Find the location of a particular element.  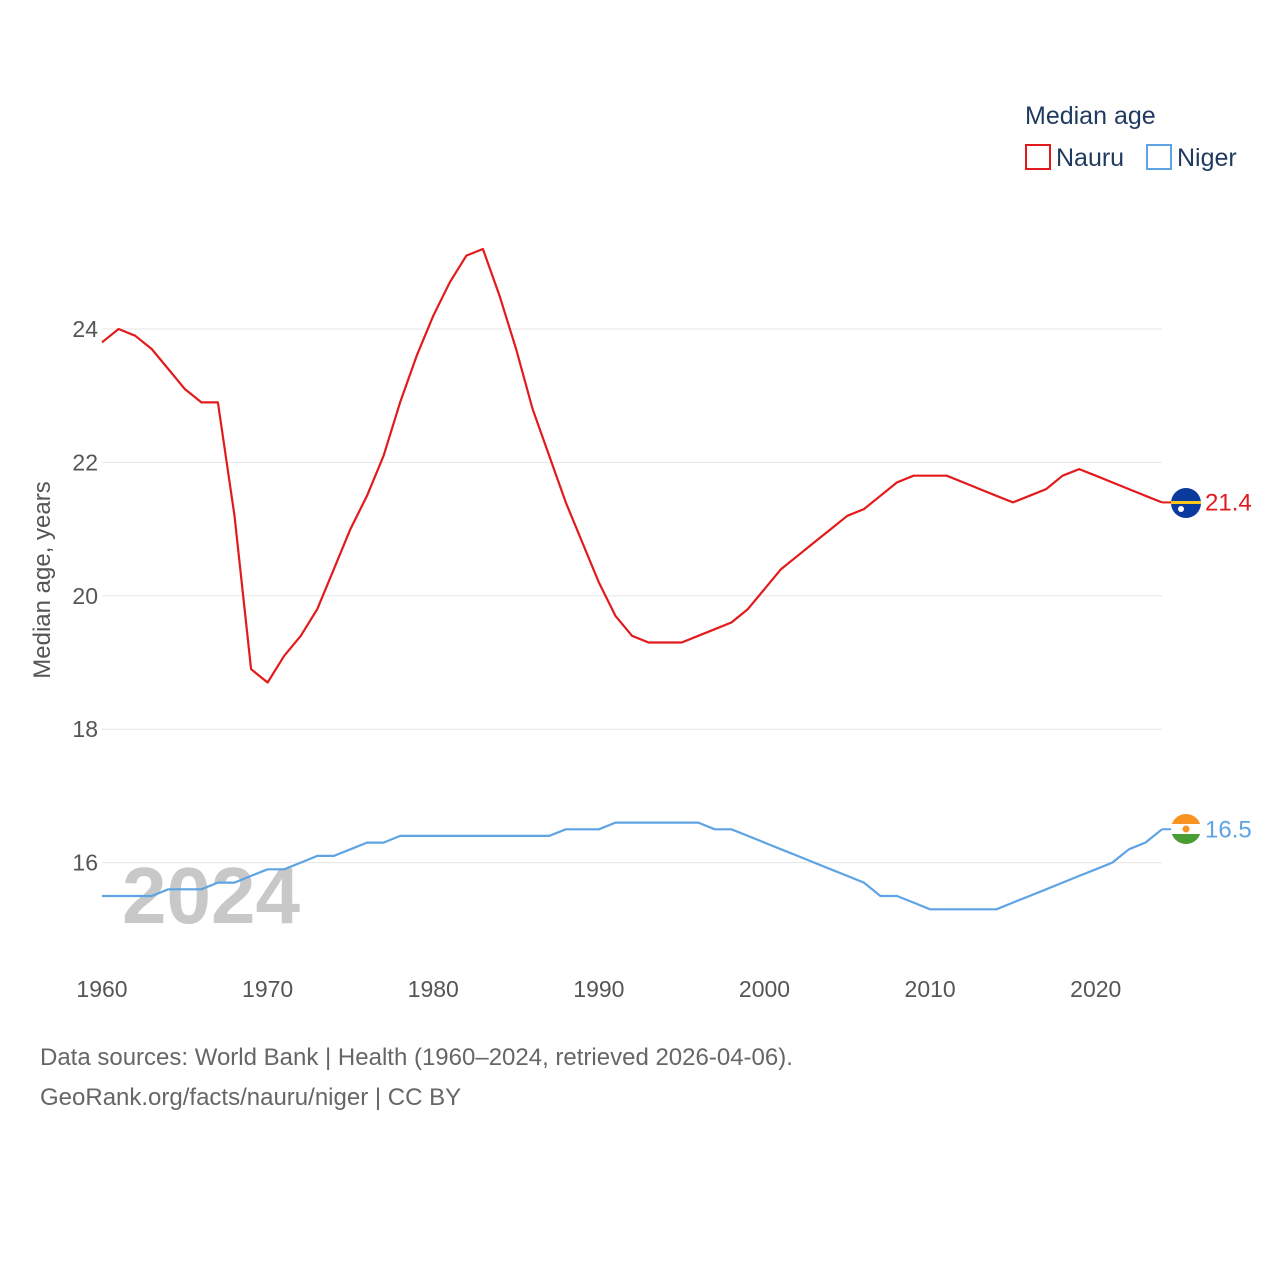

end-labels: 21.4 16.5 is located at coordinates (1228, 666).